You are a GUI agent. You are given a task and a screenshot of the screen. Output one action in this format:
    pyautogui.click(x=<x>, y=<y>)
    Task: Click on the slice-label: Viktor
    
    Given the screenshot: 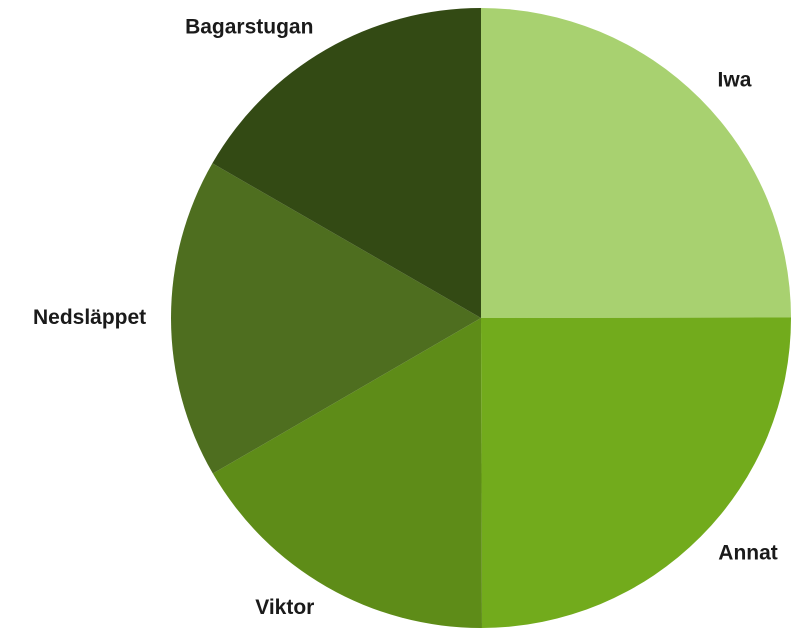 What is the action you would take?
    pyautogui.click(x=284, y=607)
    